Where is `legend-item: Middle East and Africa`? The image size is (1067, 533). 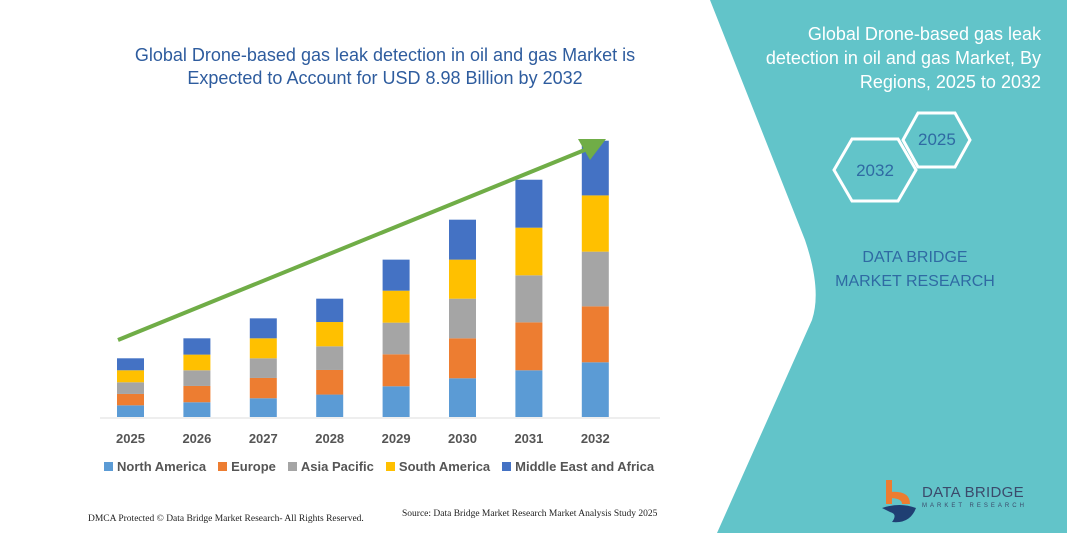
legend-item: Middle East and Africa is located at coordinates (578, 466).